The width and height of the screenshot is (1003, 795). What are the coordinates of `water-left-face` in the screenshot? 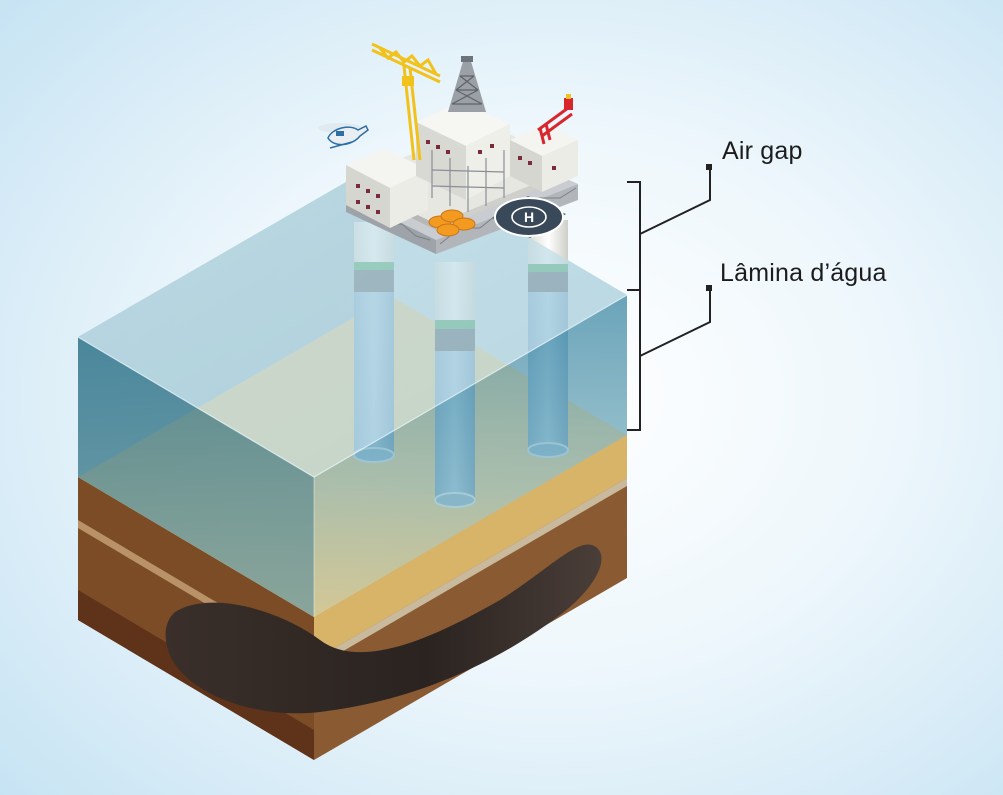 It's located at (196, 477).